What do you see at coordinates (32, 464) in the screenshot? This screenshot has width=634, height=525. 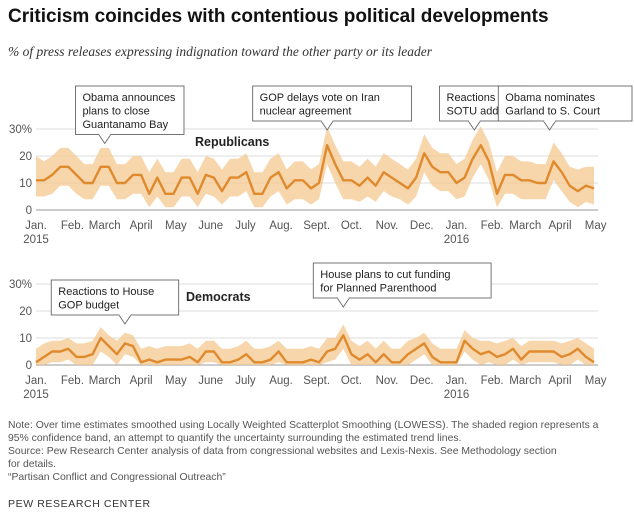 I see `source-line: for details.` at bounding box center [32, 464].